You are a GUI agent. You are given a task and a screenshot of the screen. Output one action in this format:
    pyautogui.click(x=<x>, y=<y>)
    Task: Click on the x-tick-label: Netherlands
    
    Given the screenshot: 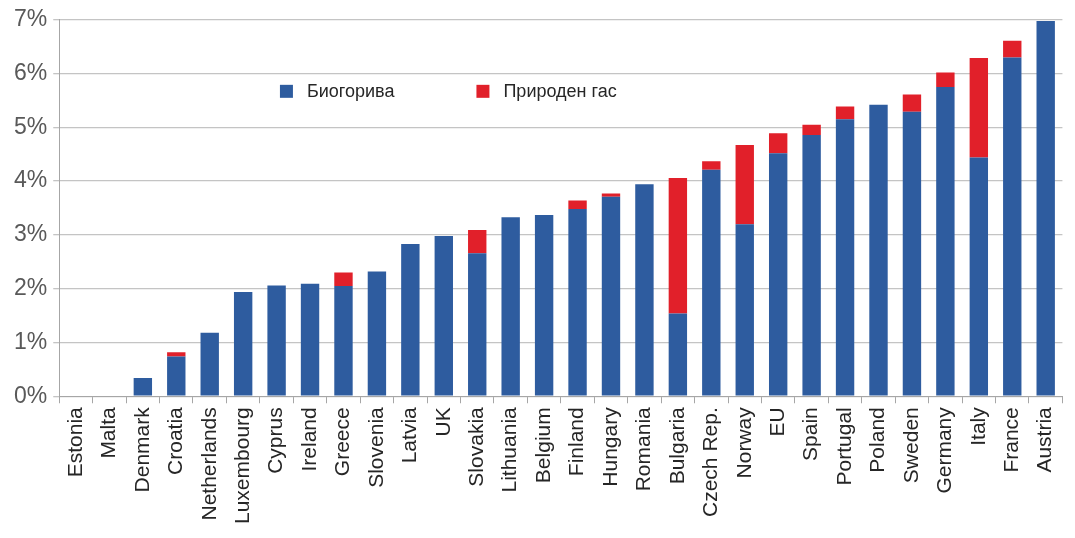 What is the action you would take?
    pyautogui.click(x=208, y=464)
    